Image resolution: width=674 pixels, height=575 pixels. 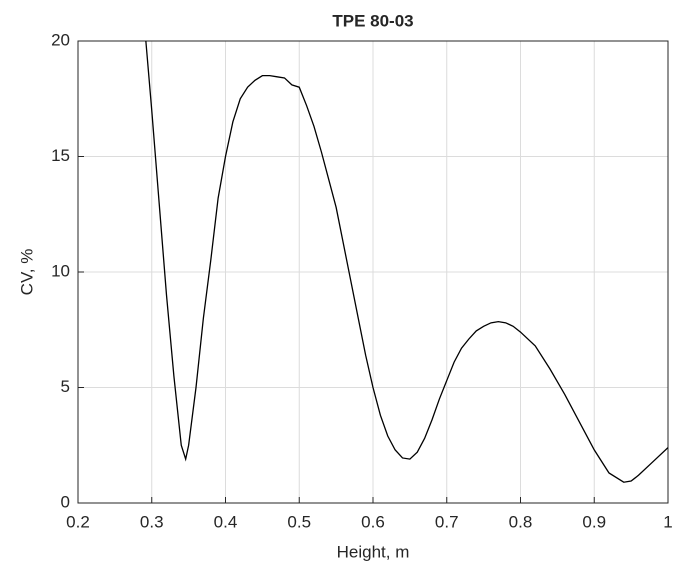 I want to click on y-tick-label: 5, so click(x=65, y=386).